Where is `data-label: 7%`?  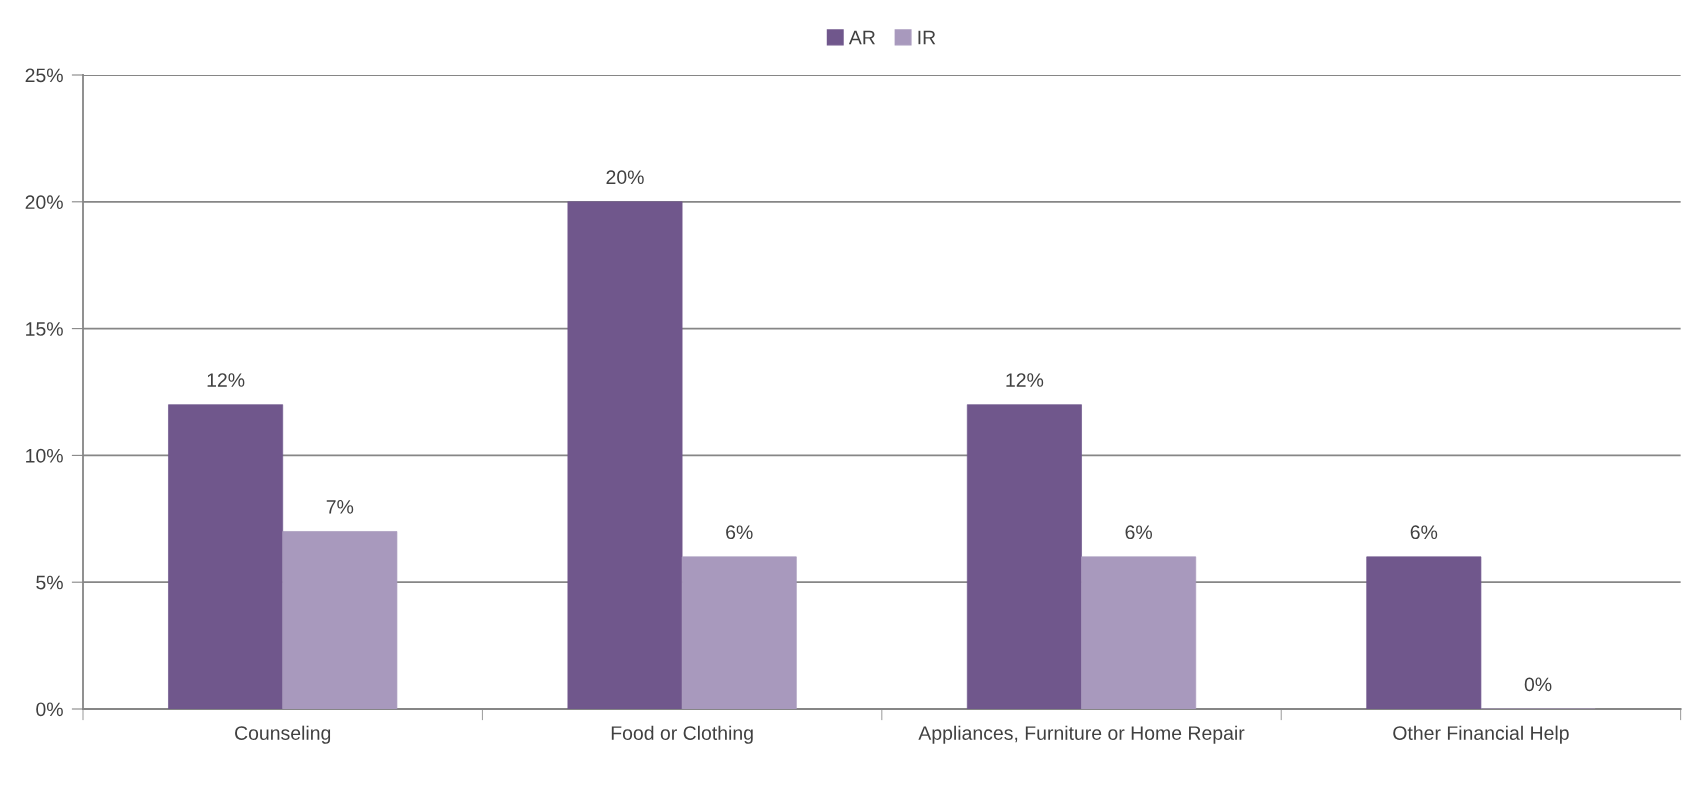
data-label: 7% is located at coordinates (340, 507).